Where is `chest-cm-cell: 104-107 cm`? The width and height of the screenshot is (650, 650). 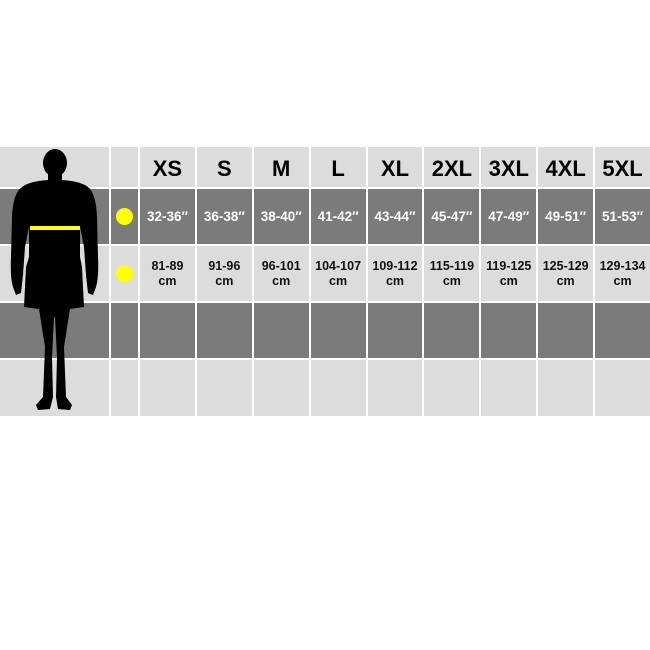
chest-cm-cell: 104-107 cm is located at coordinates (338, 273).